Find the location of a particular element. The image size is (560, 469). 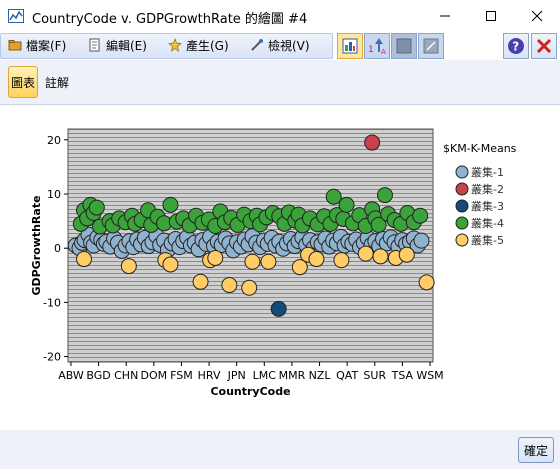

tab-chart: 圖表 is located at coordinates (23, 82).